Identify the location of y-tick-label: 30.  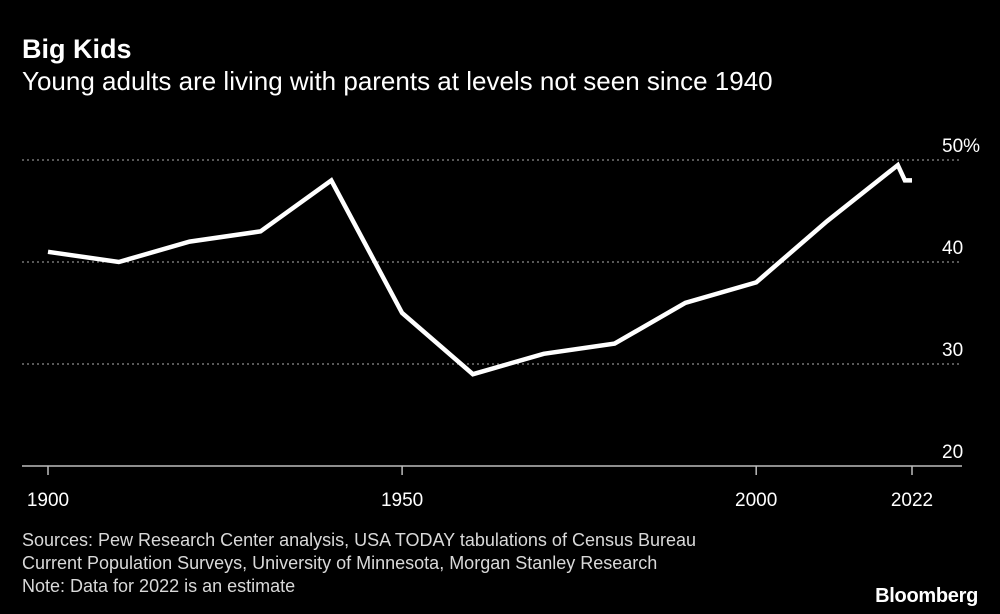
(952, 350).